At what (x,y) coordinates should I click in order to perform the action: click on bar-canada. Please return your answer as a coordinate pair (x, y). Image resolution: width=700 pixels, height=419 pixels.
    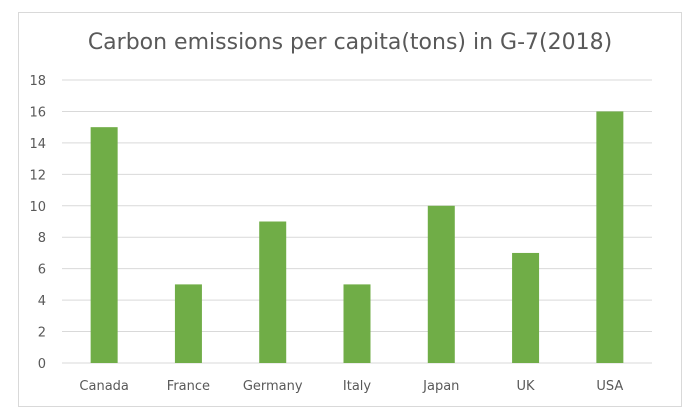
    Looking at the image, I should click on (104, 245).